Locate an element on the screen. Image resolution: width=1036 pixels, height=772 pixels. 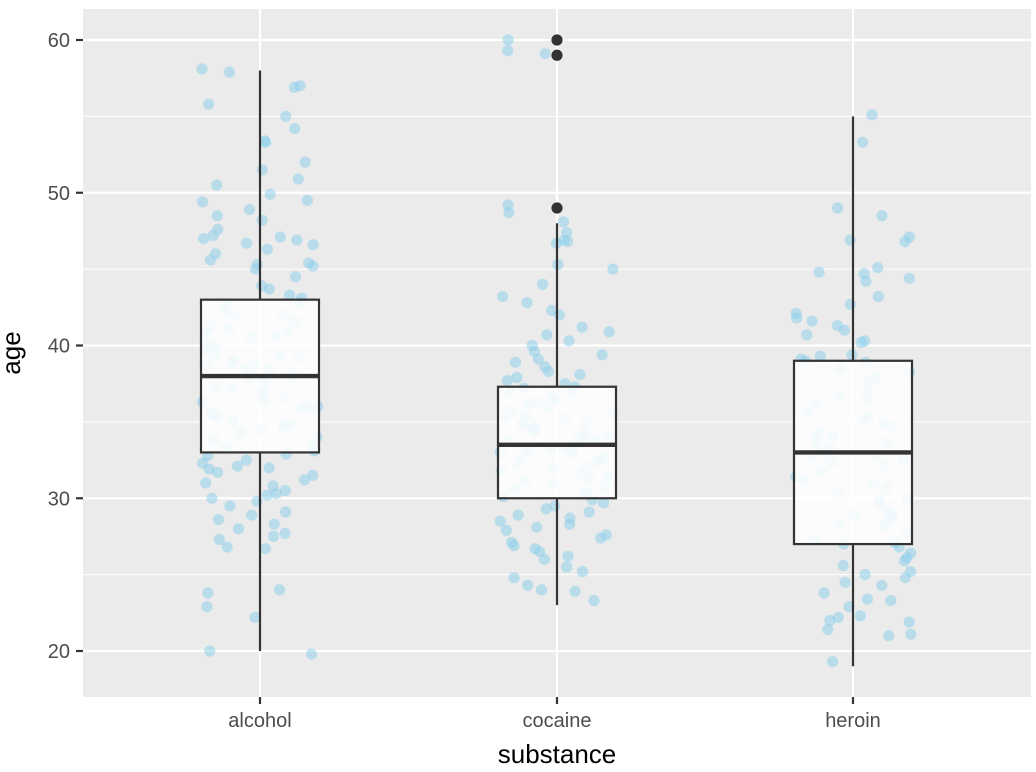
x-axis: alcohol cocaine heroin is located at coordinates (554, 714).